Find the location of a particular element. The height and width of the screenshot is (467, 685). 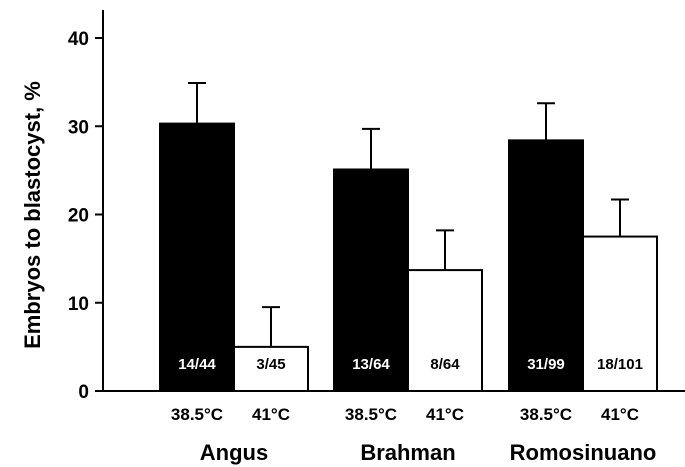

y-tick-label: 0 is located at coordinates (83, 392).